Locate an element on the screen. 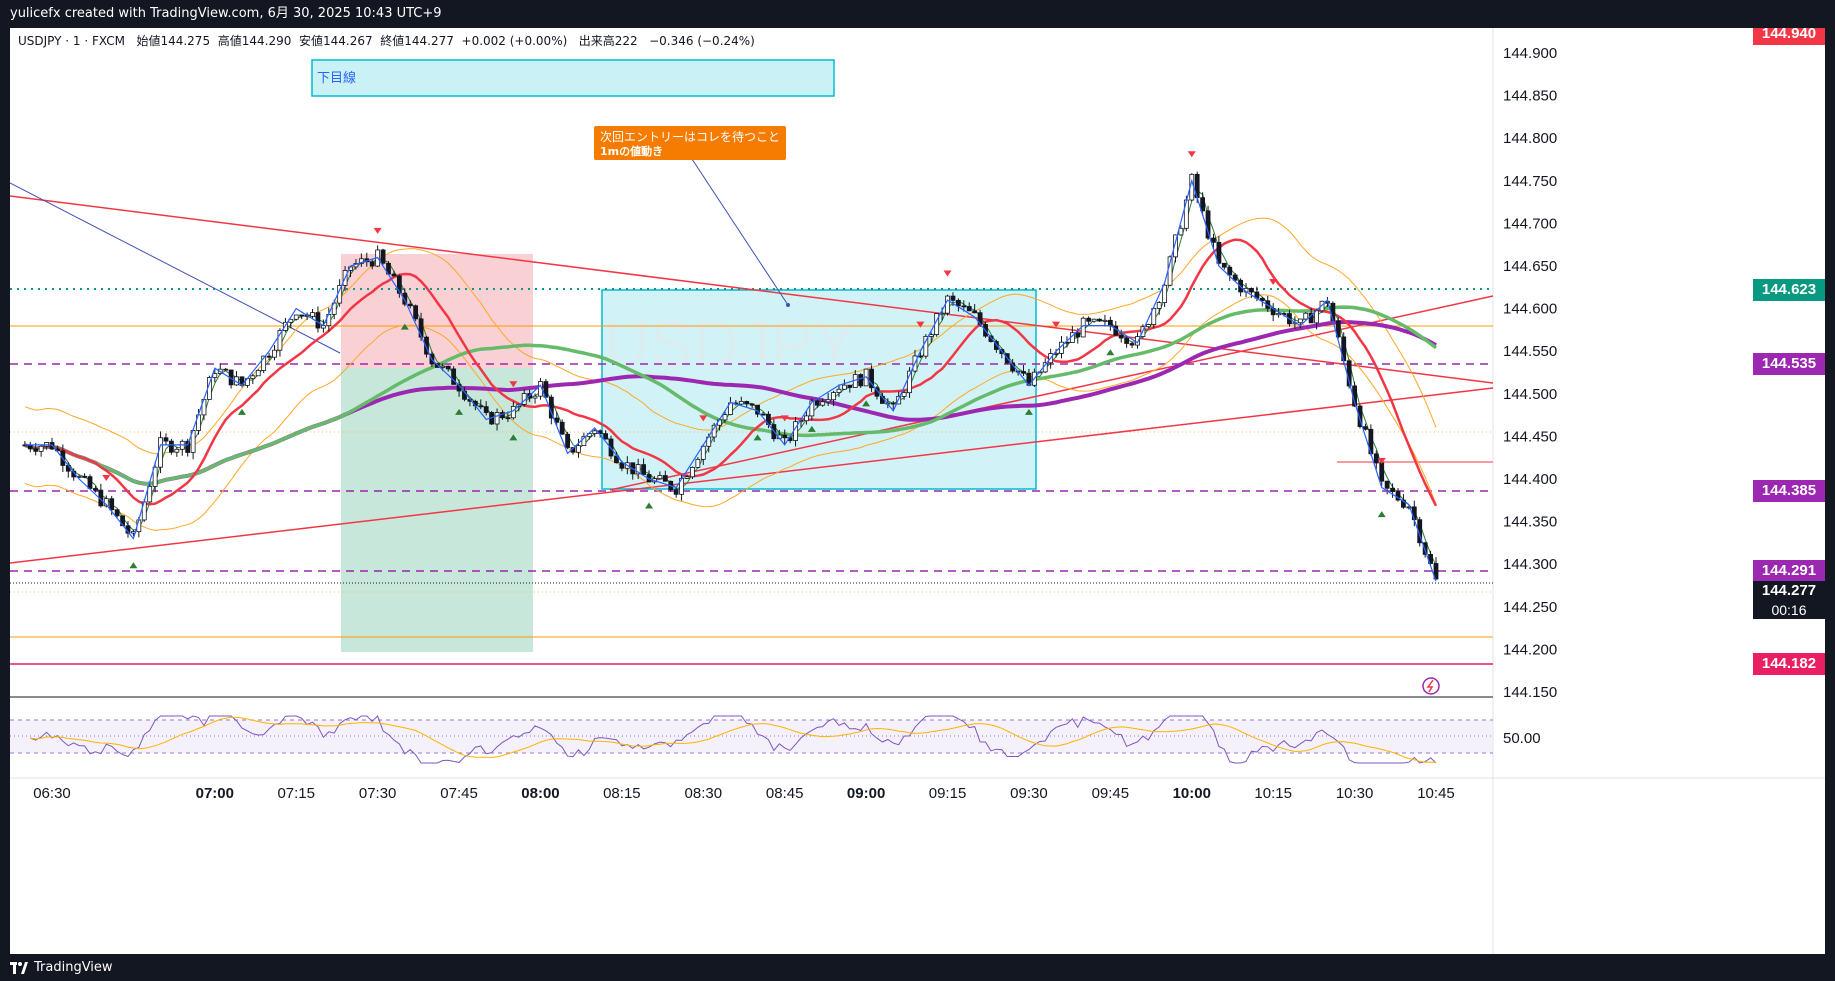 The height and width of the screenshot is (981, 1835). callout-text-1: 次回エントリーはコレを待つこと is located at coordinates (690, 137).